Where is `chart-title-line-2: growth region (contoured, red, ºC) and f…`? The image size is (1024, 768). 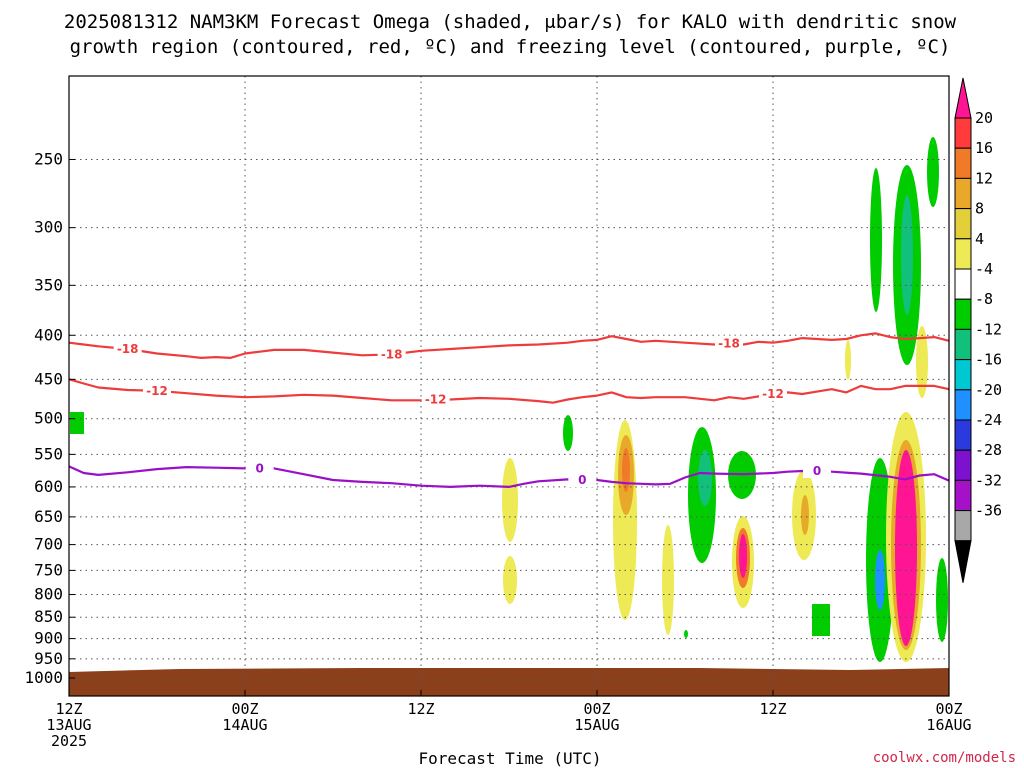 chart-title-line-2: growth region (contoured, red, ºC) and f… is located at coordinates (510, 47).